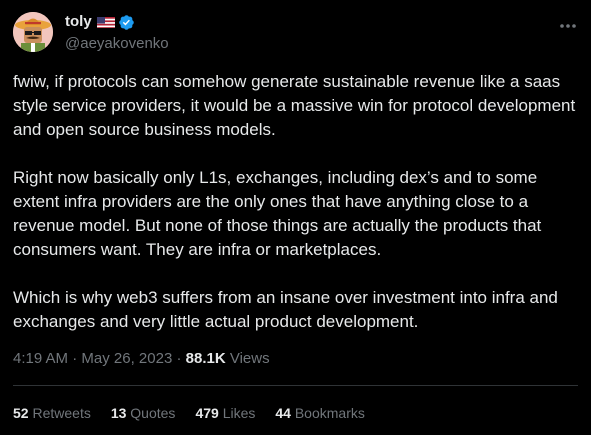 The height and width of the screenshot is (435, 591). I want to click on more-options-button, so click(568, 26).